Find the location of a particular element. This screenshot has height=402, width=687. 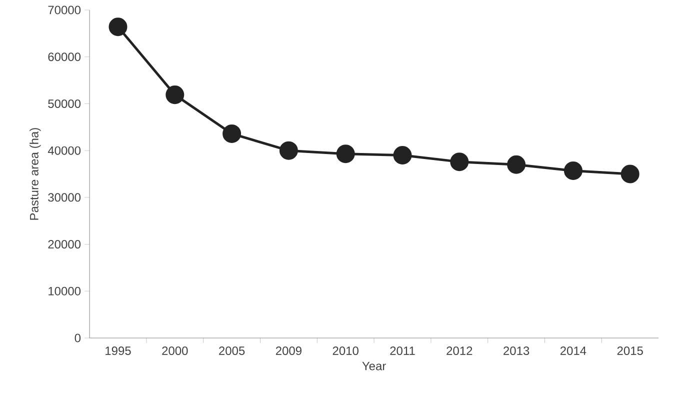

x-tick-label: 2013 is located at coordinates (517, 351).